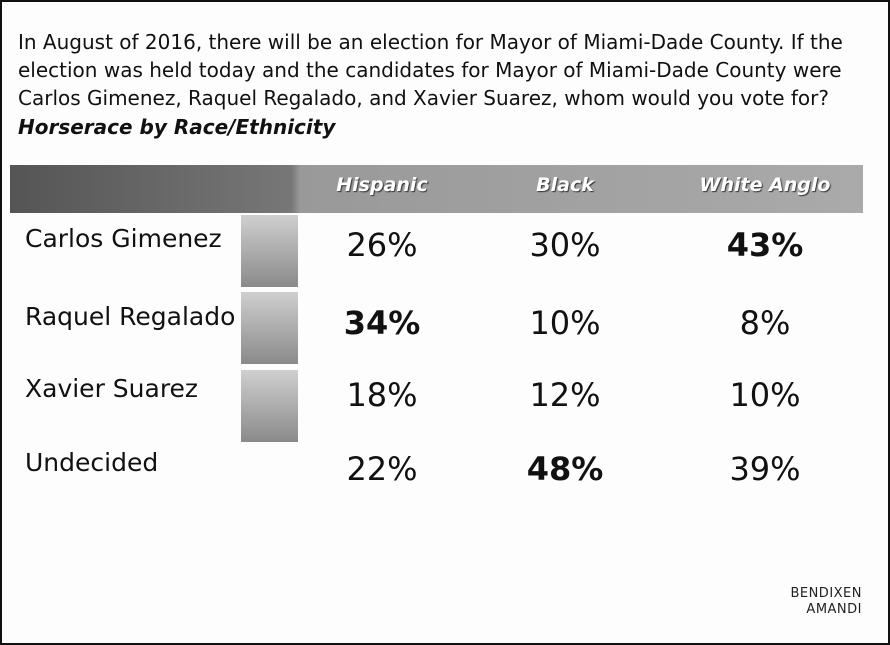 The image size is (890, 645). What do you see at coordinates (130, 316) in the screenshot?
I see `row-label: Raquel Regalado` at bounding box center [130, 316].